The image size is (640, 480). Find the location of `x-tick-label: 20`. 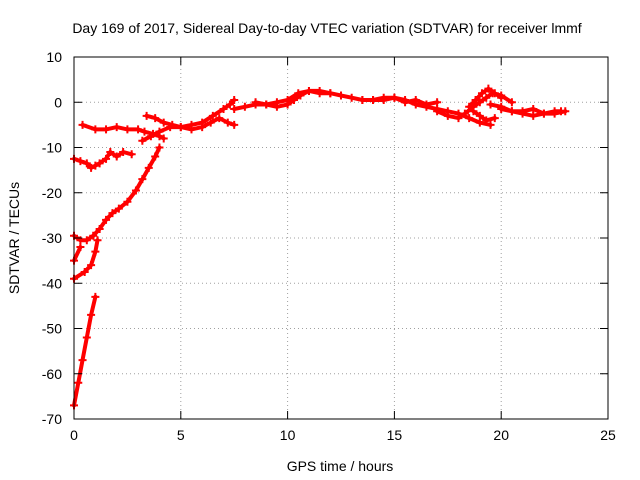

x-tick-label: 20 is located at coordinates (501, 435).